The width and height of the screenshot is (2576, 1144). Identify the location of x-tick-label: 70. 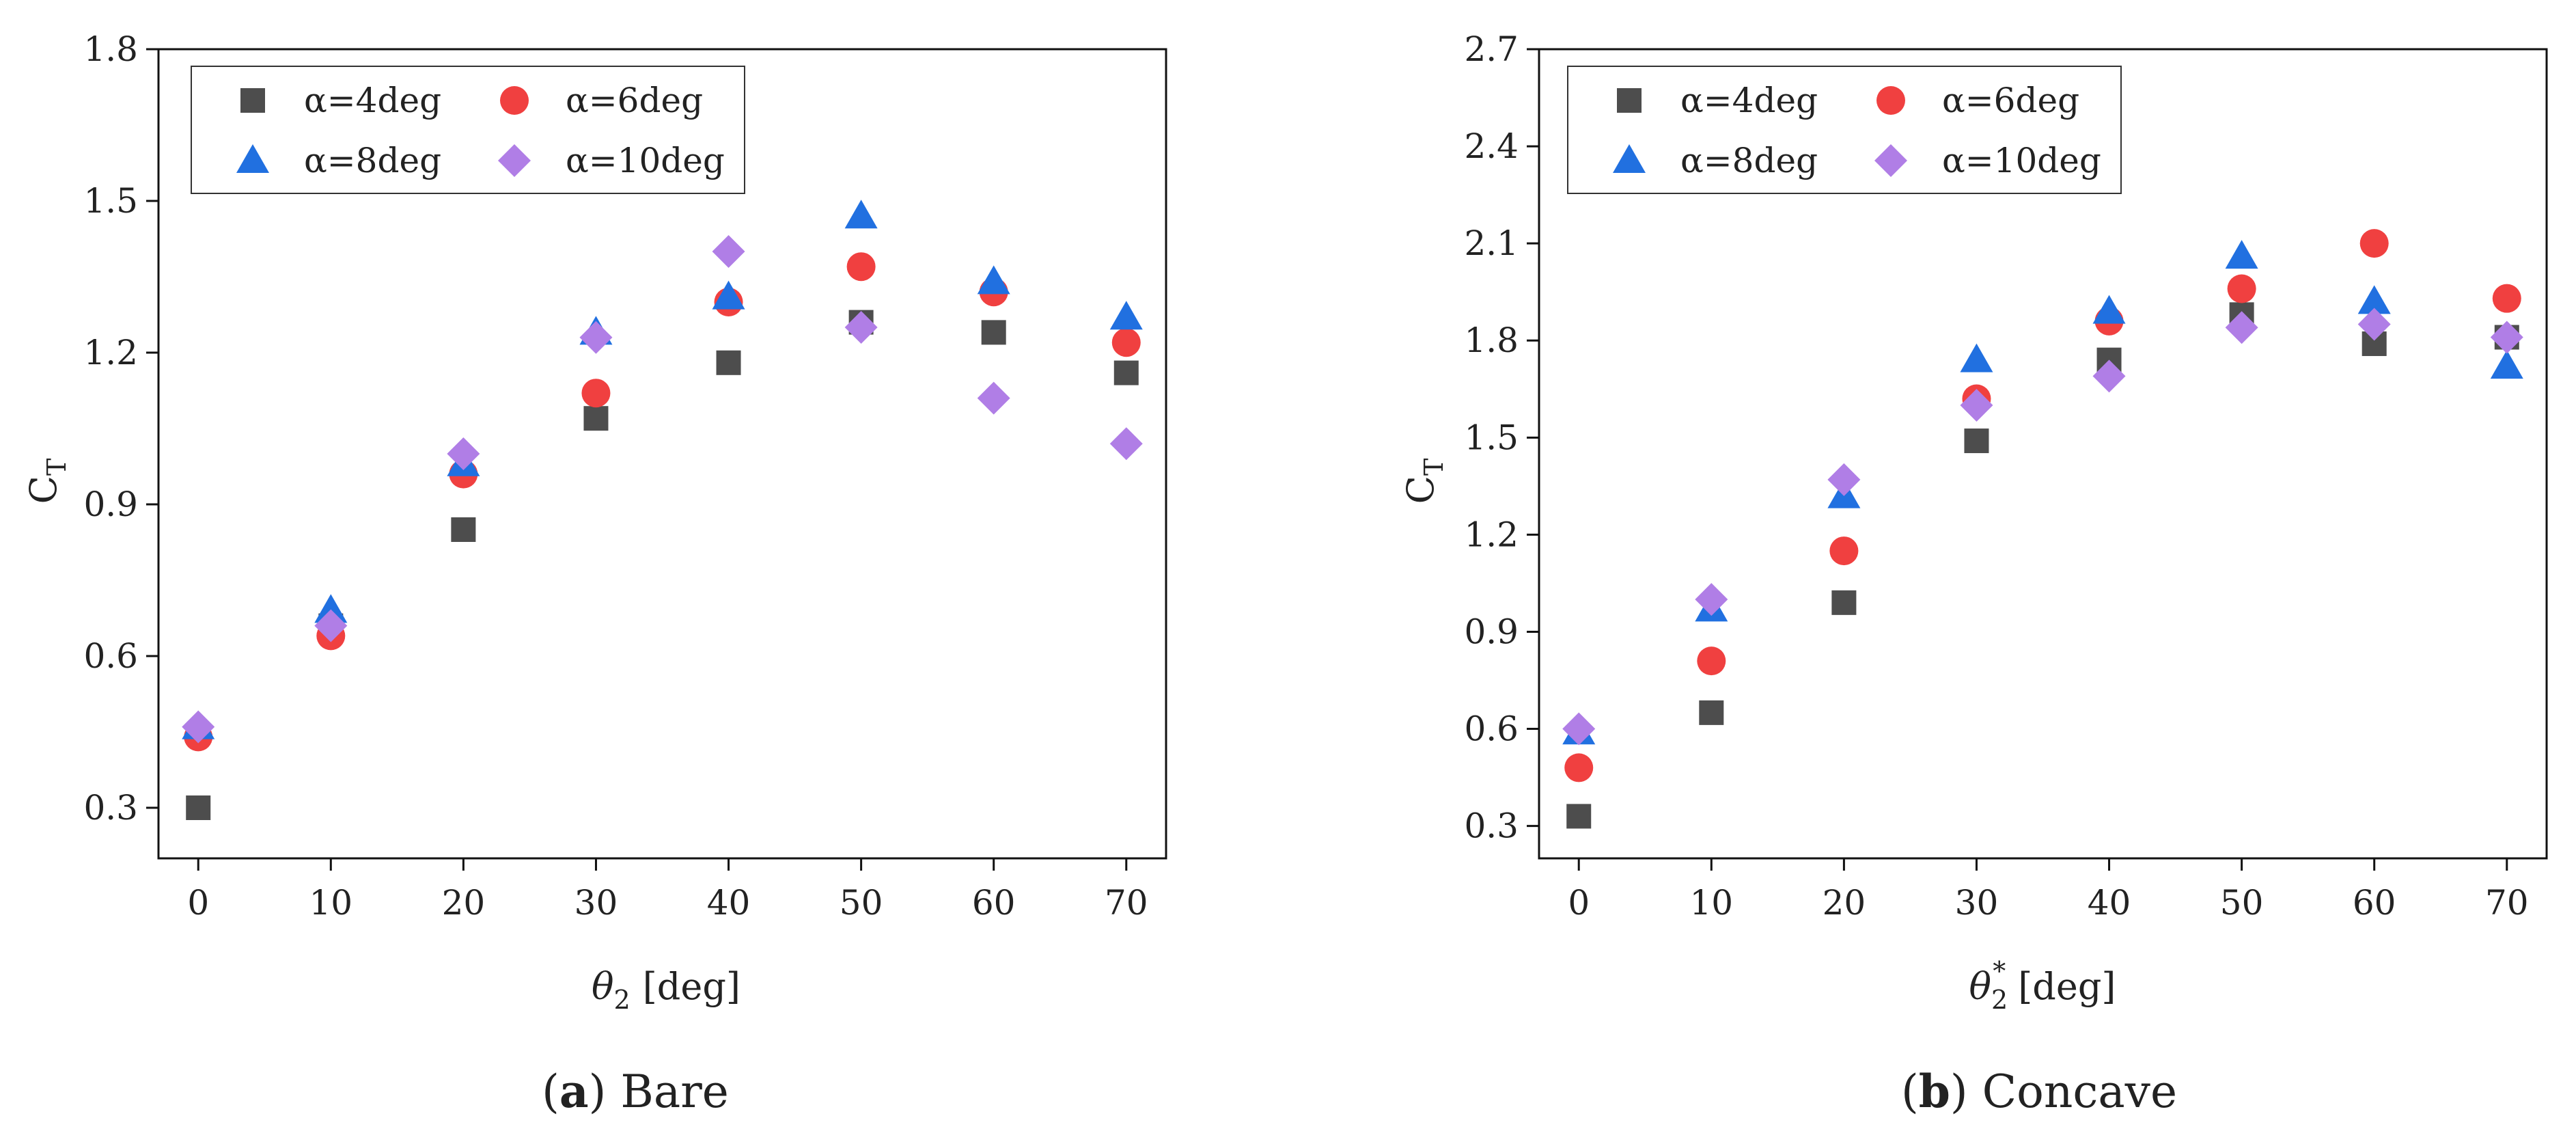
(1126, 903).